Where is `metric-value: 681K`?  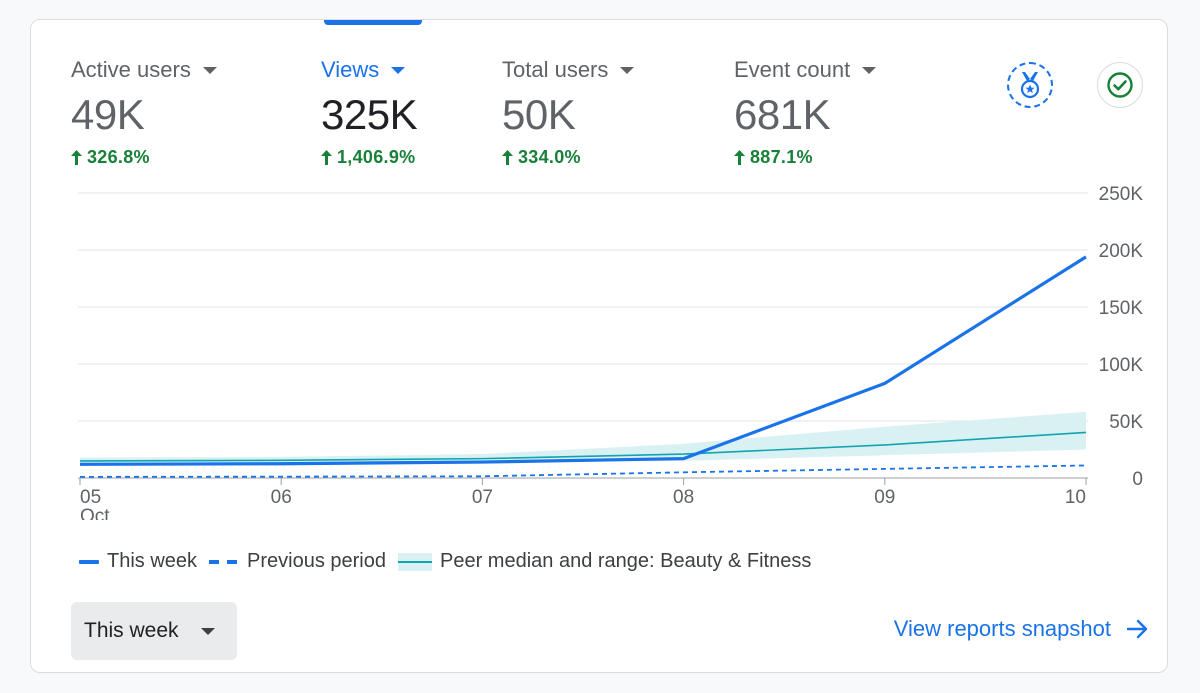 metric-value: 681K is located at coordinates (782, 114).